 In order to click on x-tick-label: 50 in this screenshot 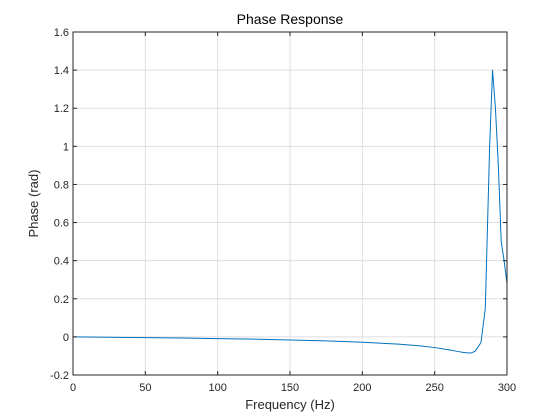, I will do `click(145, 388)`.